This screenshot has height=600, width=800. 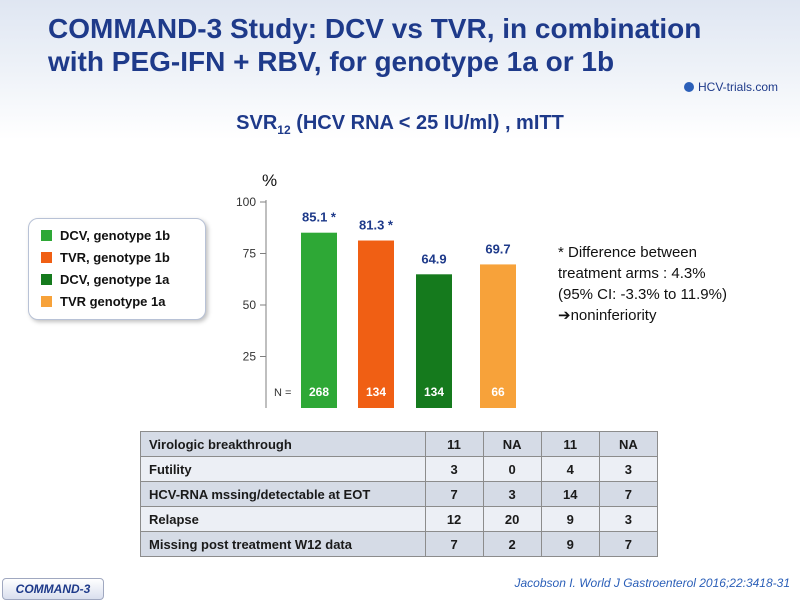 I want to click on table-cell: 20, so click(x=512, y=519).